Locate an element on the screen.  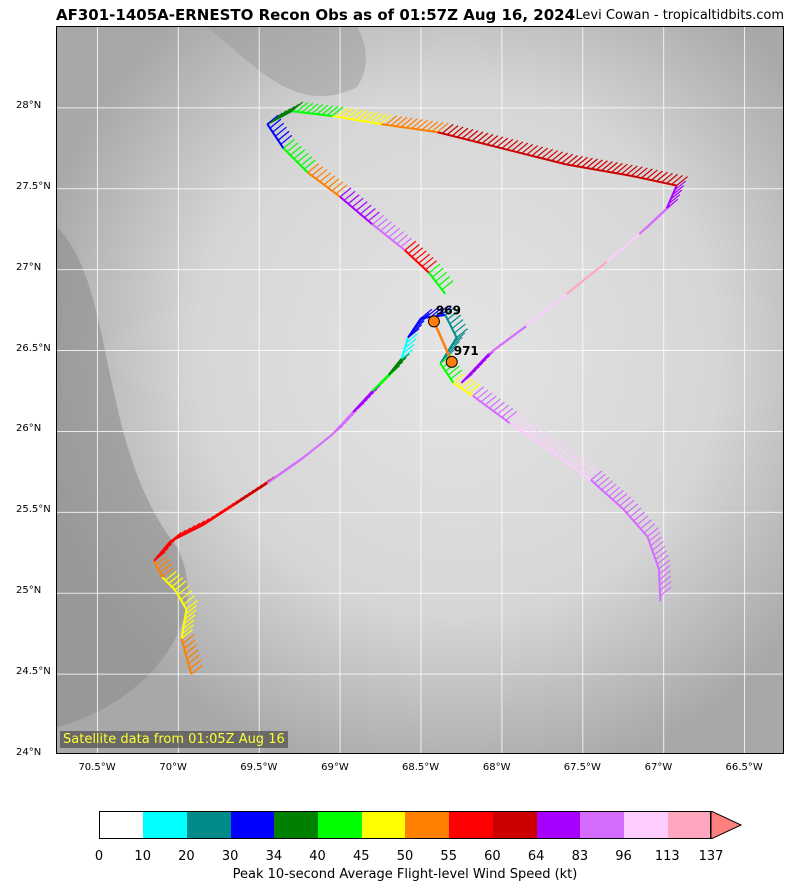
center-pressure-label: 971 is located at coordinates (466, 351).